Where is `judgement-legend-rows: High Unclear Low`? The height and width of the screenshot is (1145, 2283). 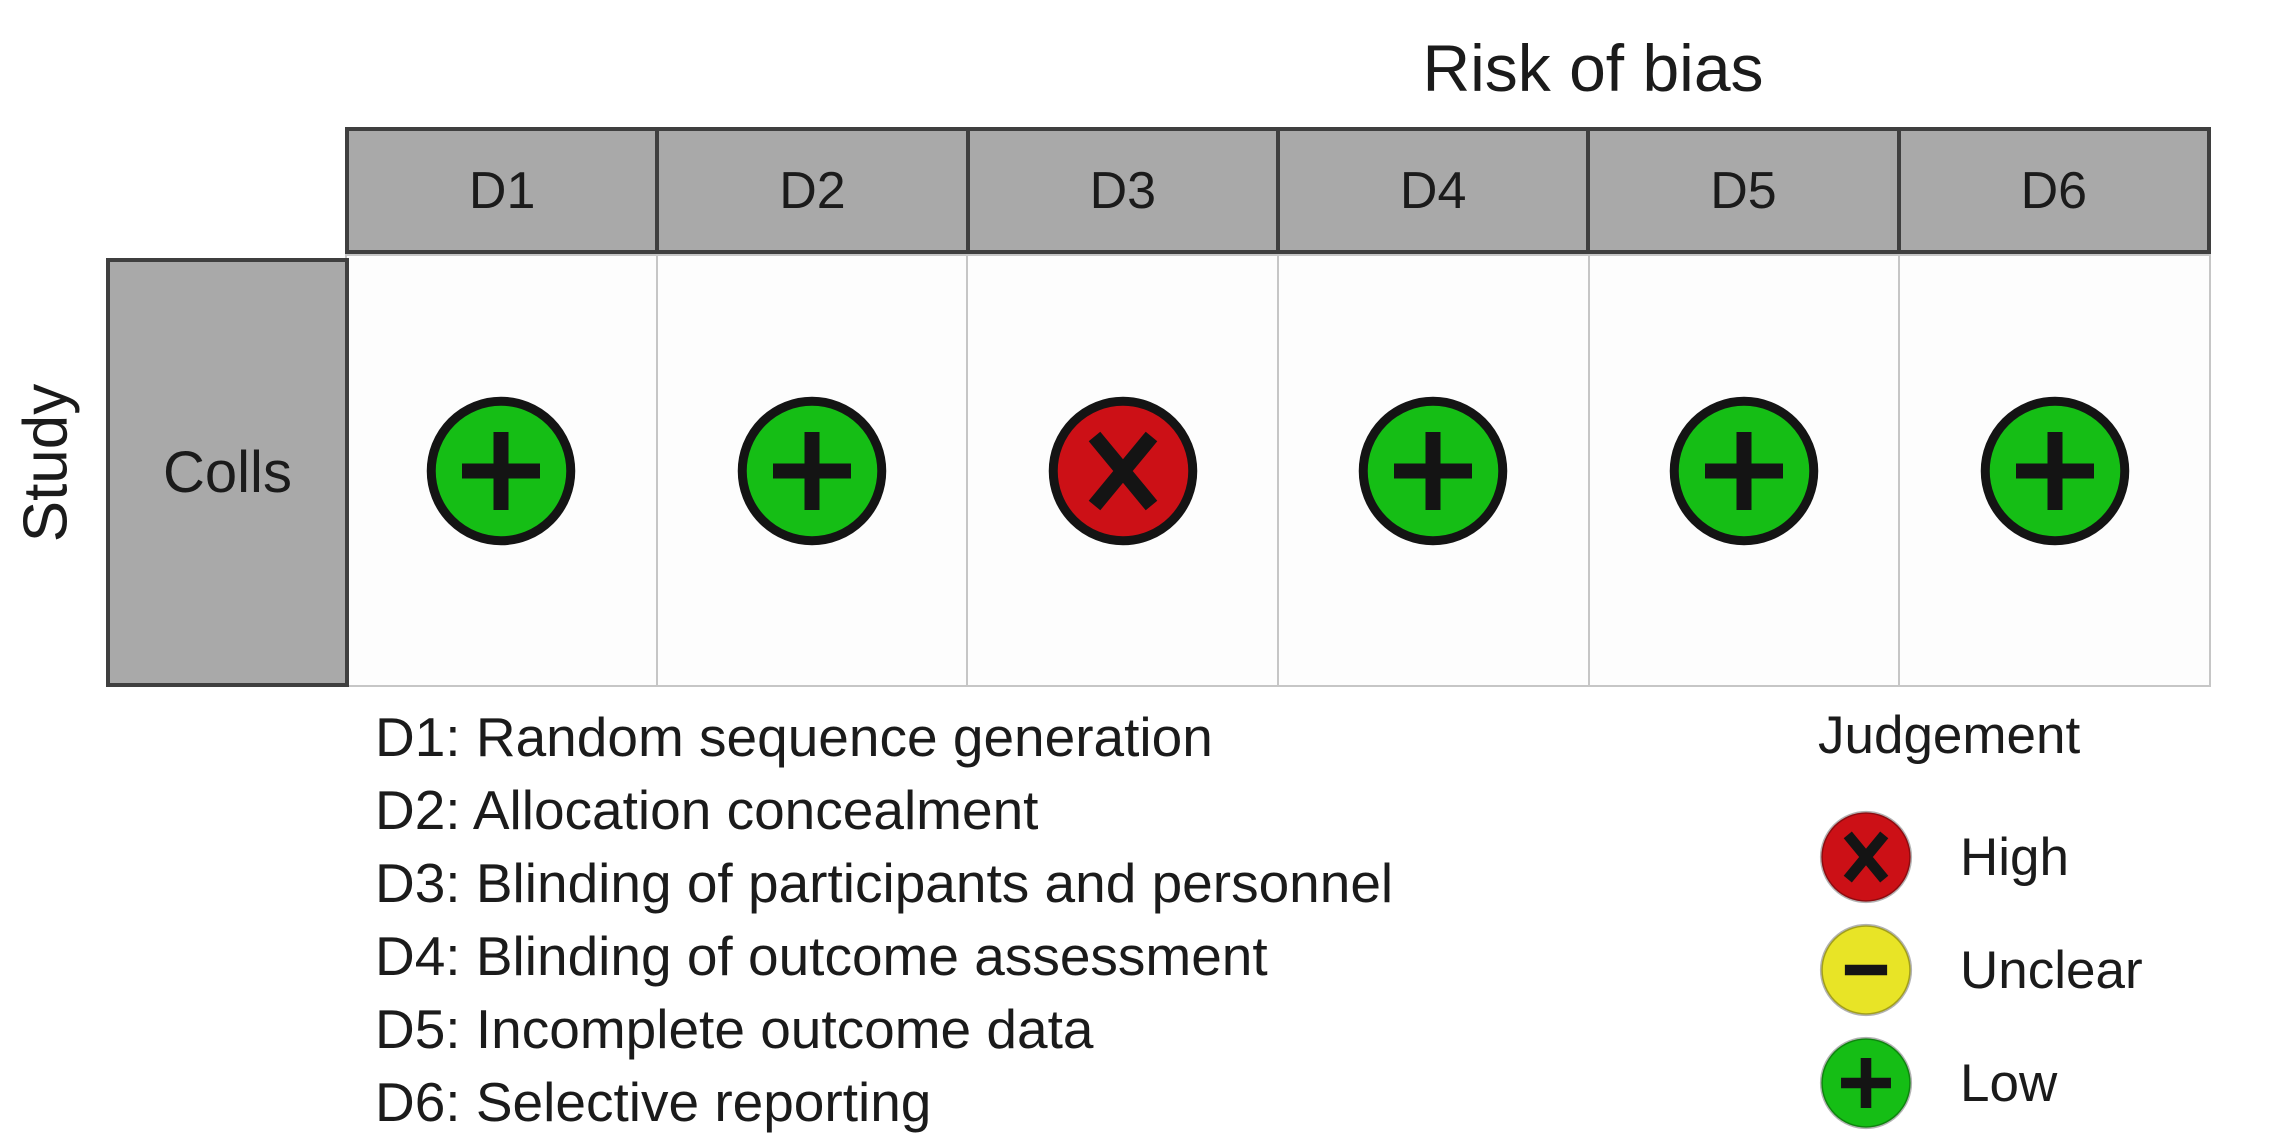 judgement-legend-rows: High Unclear Low is located at coordinates (1980, 970).